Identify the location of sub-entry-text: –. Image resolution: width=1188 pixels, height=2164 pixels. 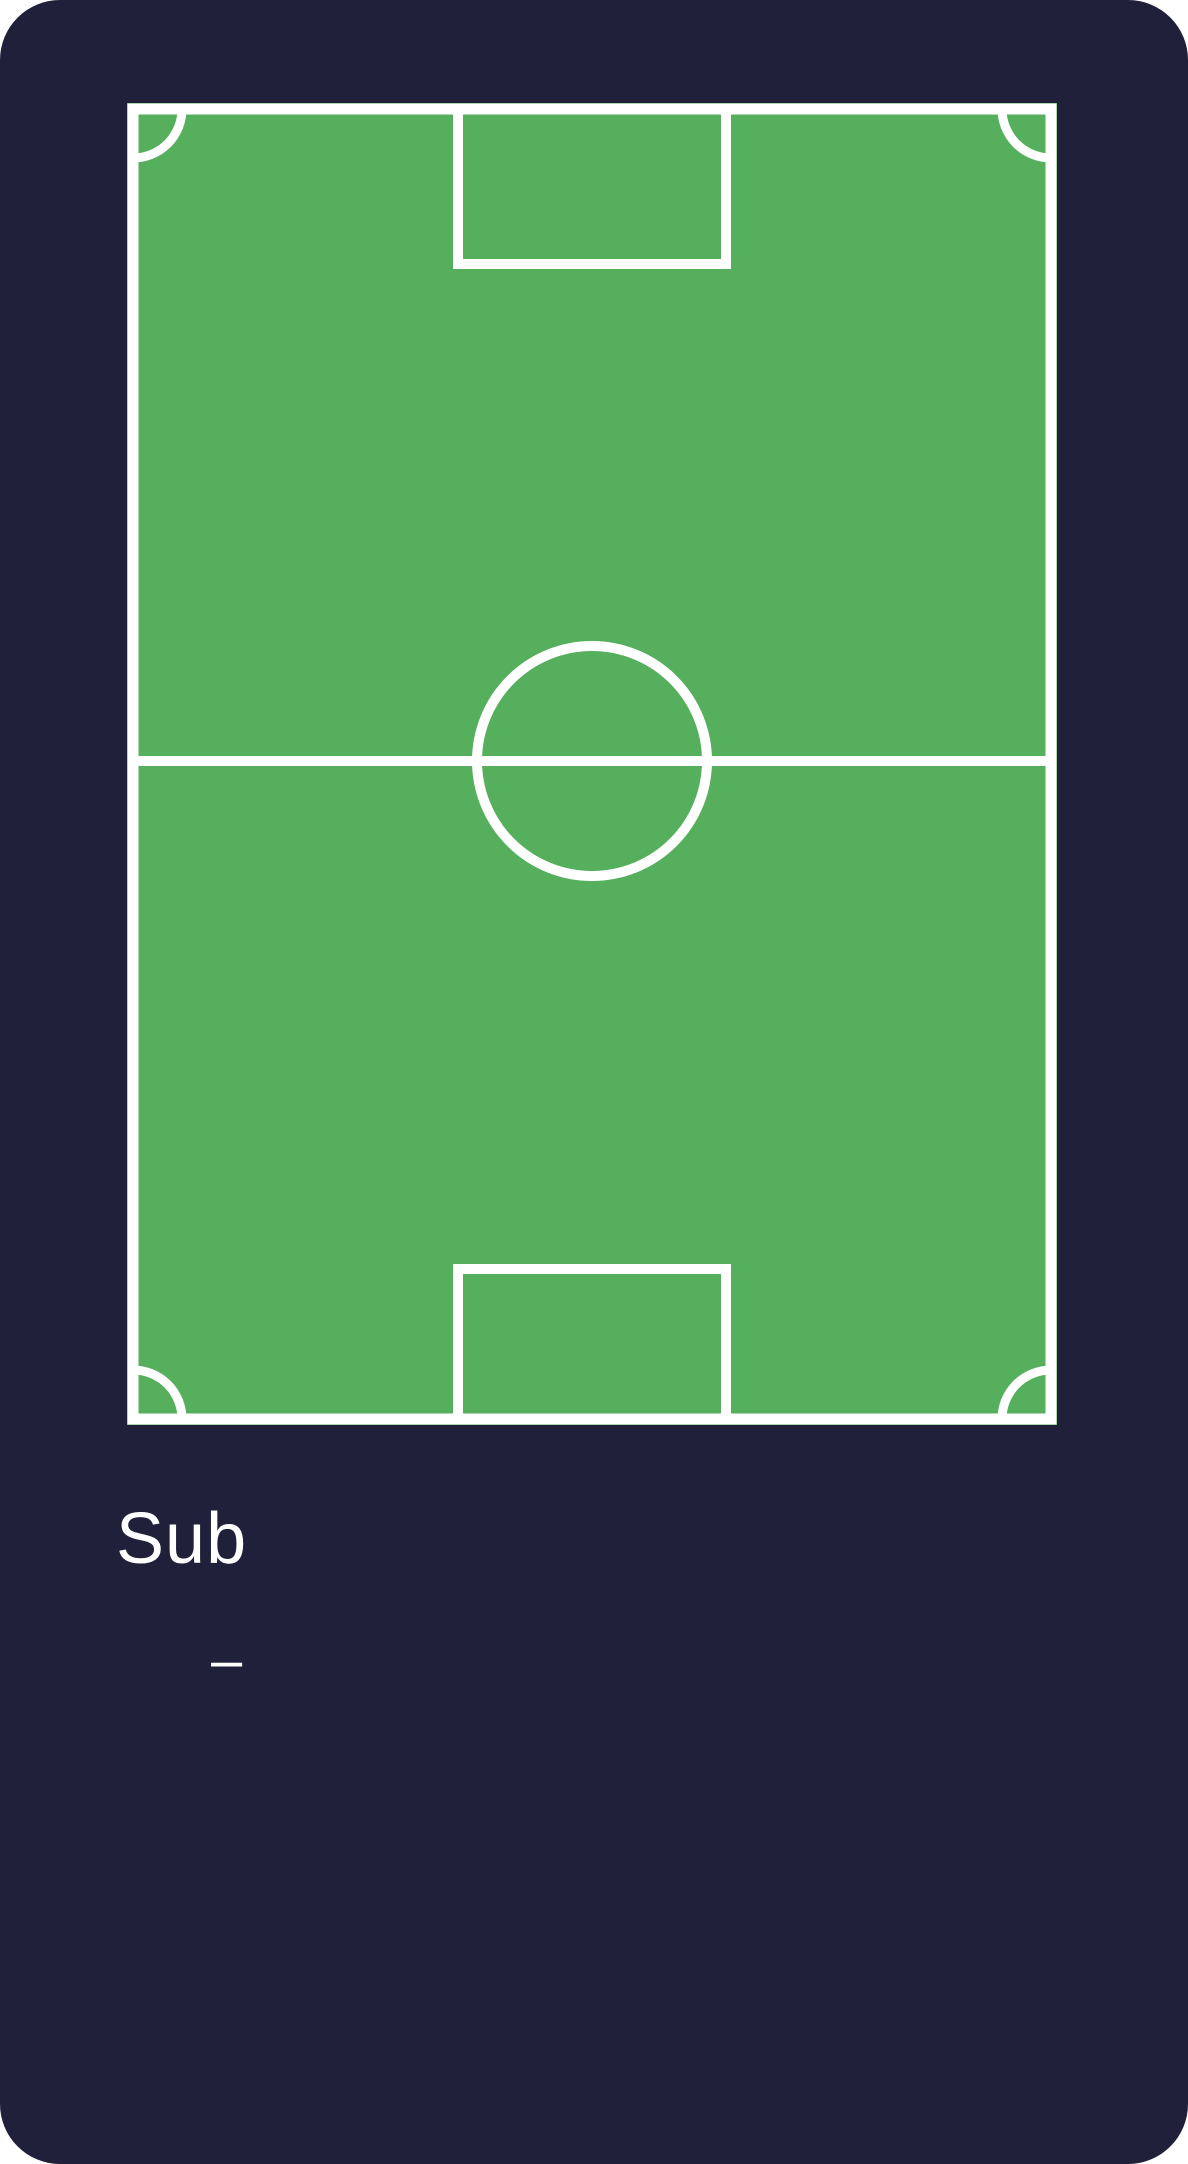
(227, 1659).